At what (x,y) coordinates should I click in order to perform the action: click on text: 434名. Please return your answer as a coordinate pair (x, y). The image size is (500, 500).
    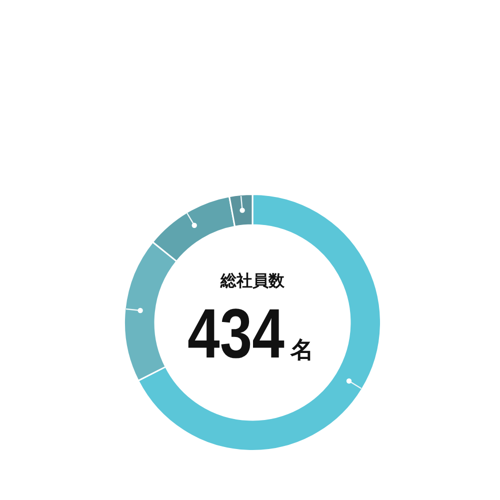
    Looking at the image, I should click on (251, 333).